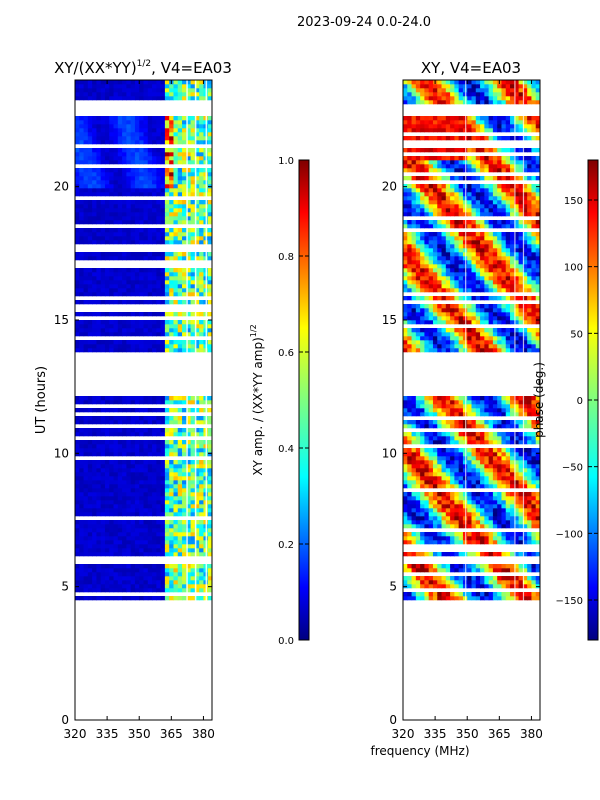  Describe the element at coordinates (471, 68) in the screenshot. I see `phase-panel-title: XY, V4=EA03` at that location.